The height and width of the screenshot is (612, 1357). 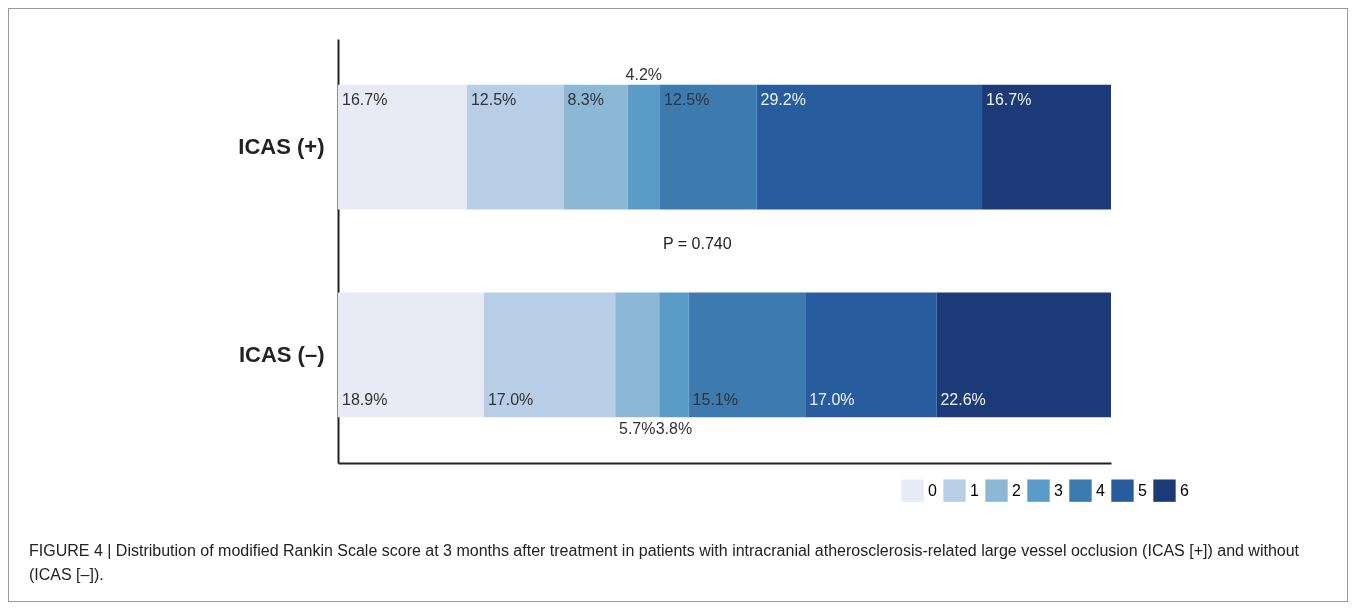 I want to click on legend-label: 3, so click(x=1058, y=490).